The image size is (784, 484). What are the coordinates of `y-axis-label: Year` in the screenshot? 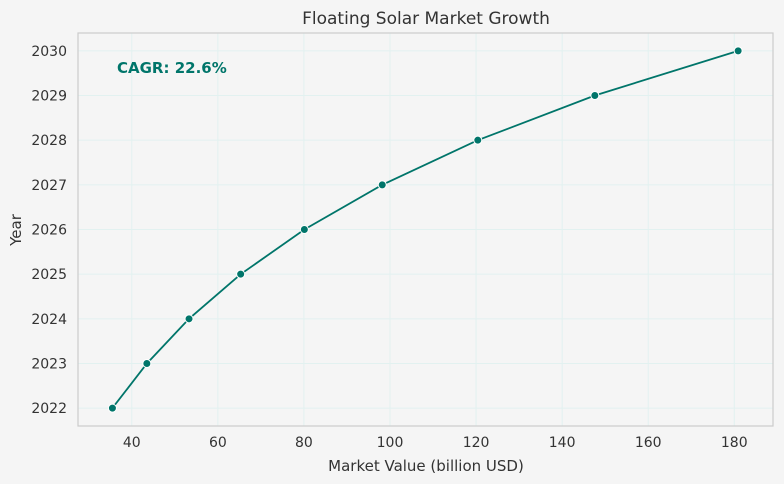 It's located at (16, 230).